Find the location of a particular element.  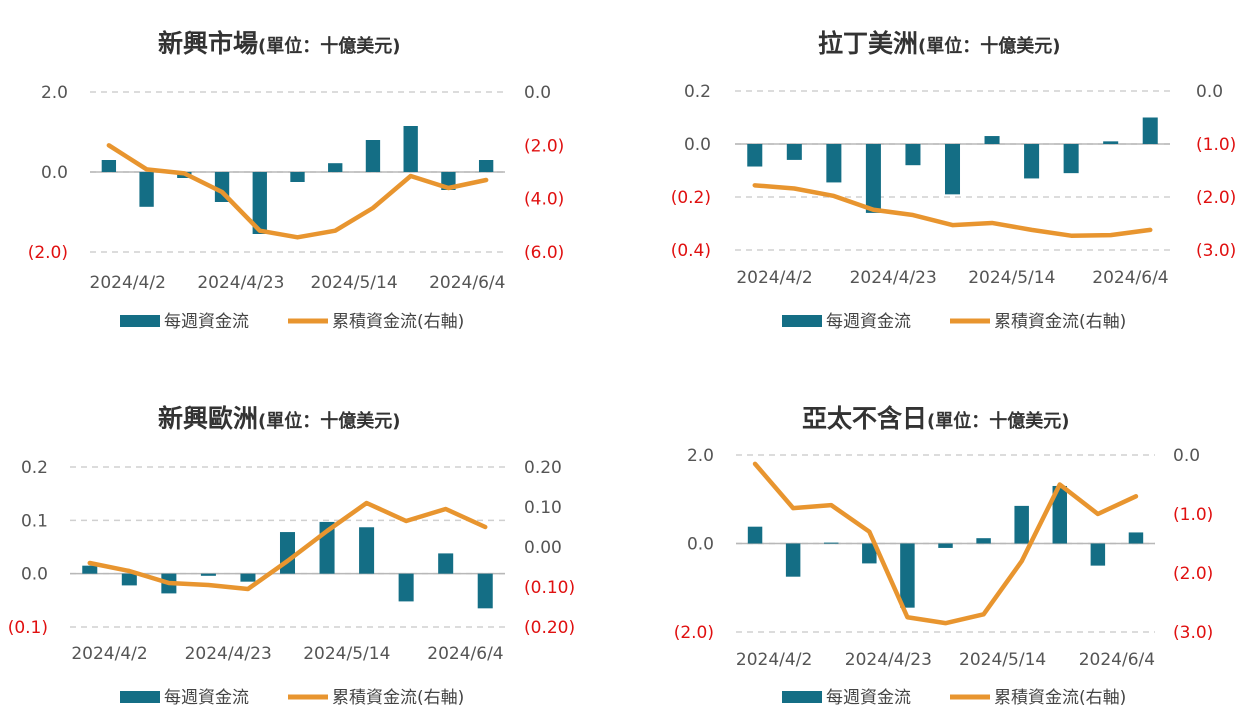

y-left-tick-label: (0.4) is located at coordinates (691, 251).